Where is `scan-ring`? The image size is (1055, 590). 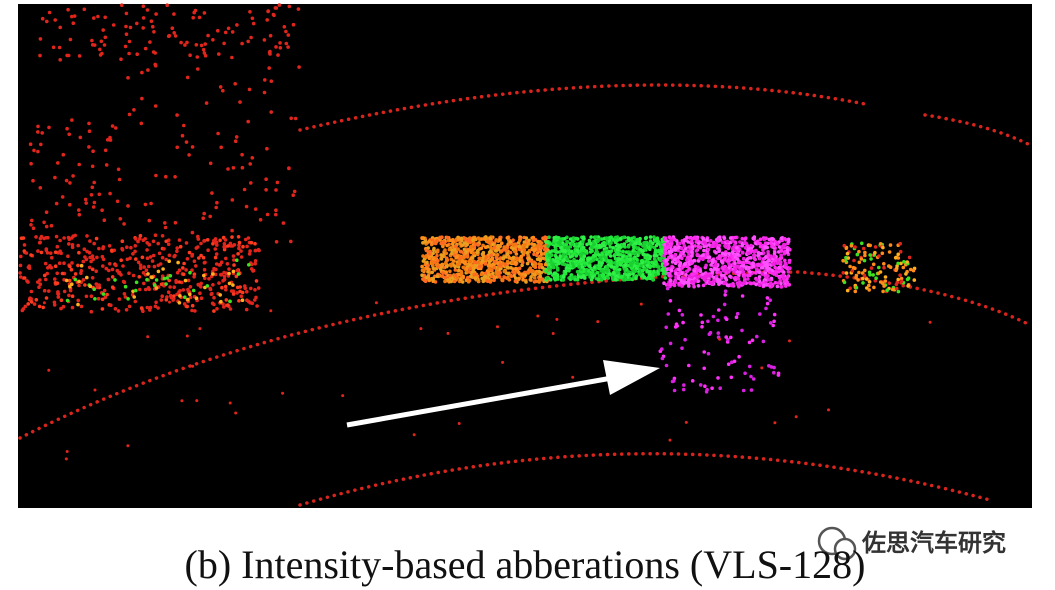
scan-ring is located at coordinates (977, 130).